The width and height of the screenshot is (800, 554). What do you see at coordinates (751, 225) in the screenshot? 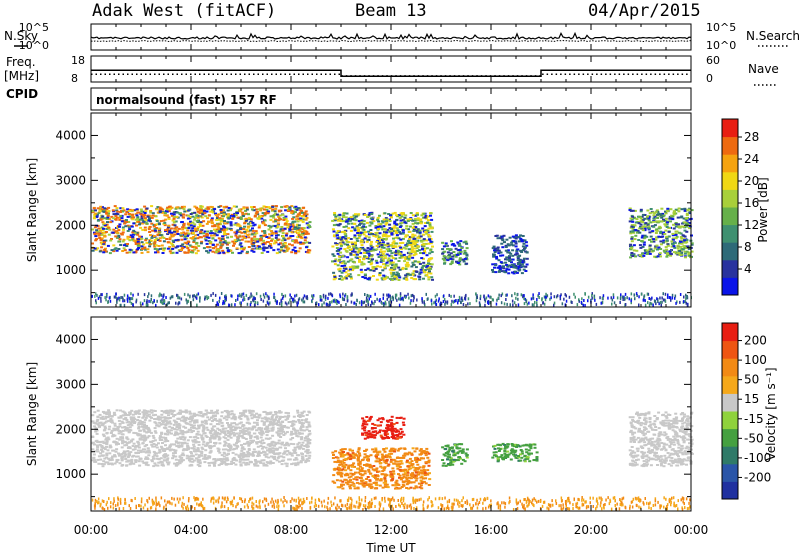
I see `power-colorbar-tick: 12` at bounding box center [751, 225].